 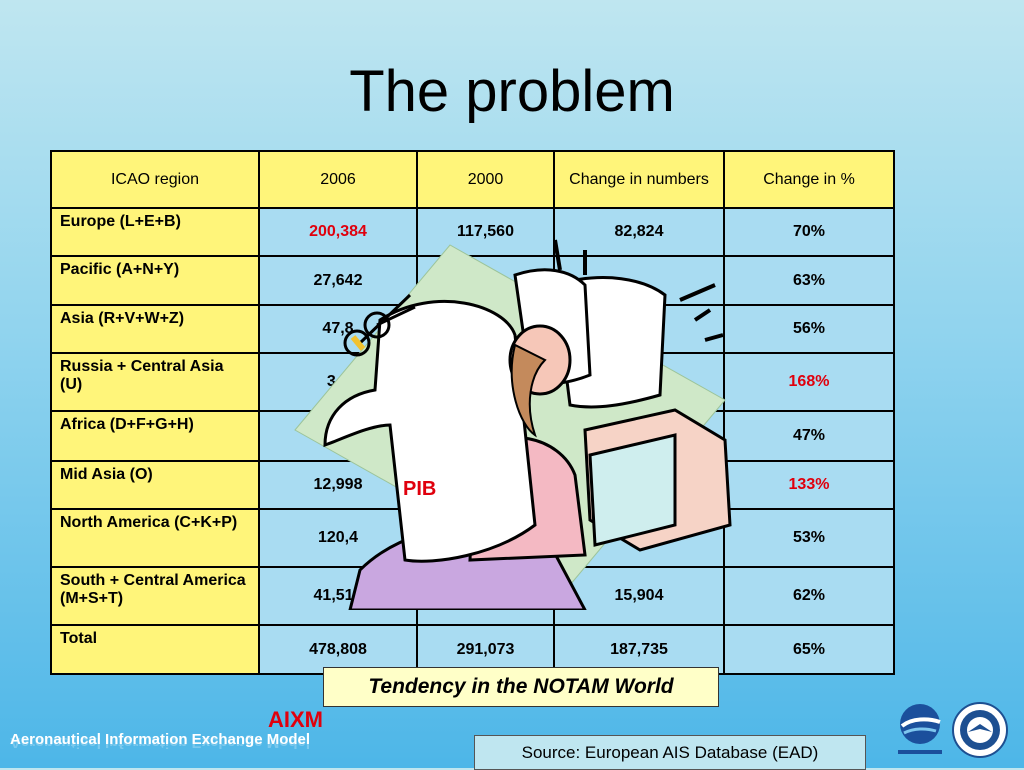 I want to click on table-row: Mid Asia (O) 12,998 133%, so click(x=472, y=485).